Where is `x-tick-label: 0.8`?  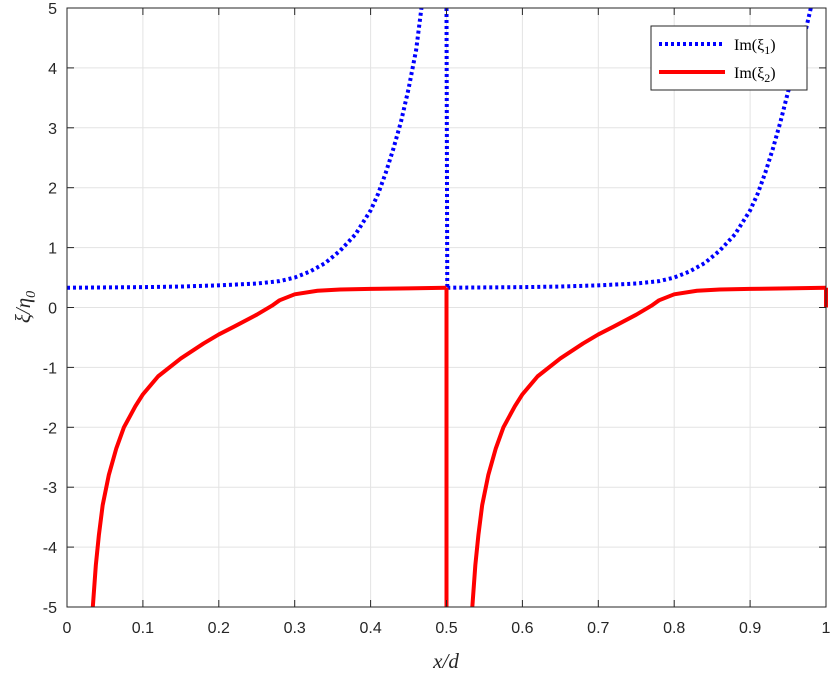 x-tick-label: 0.8 is located at coordinates (674, 628).